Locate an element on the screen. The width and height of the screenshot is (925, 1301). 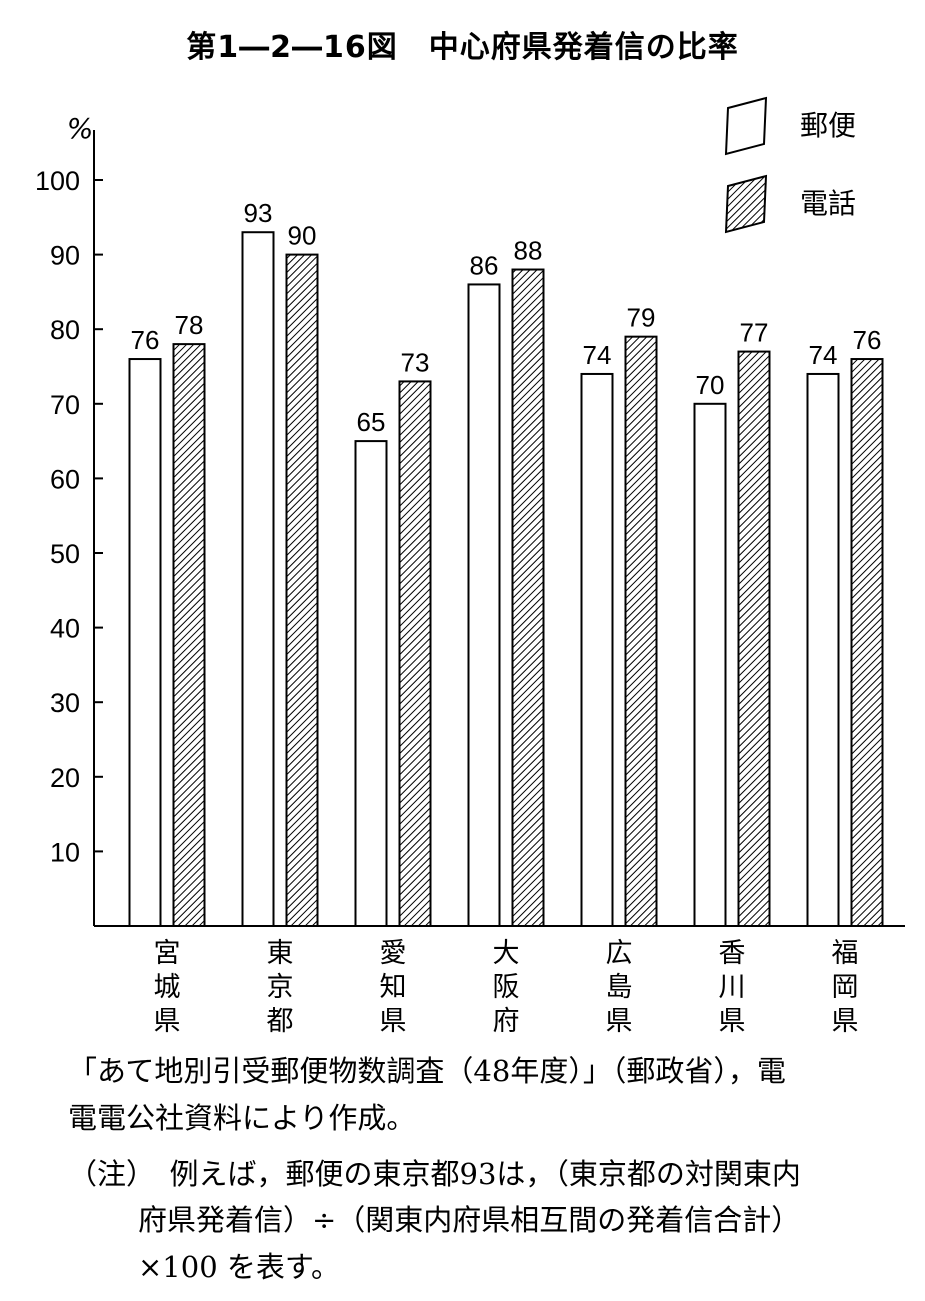
category-label-char: 知 is located at coordinates (393, 987).